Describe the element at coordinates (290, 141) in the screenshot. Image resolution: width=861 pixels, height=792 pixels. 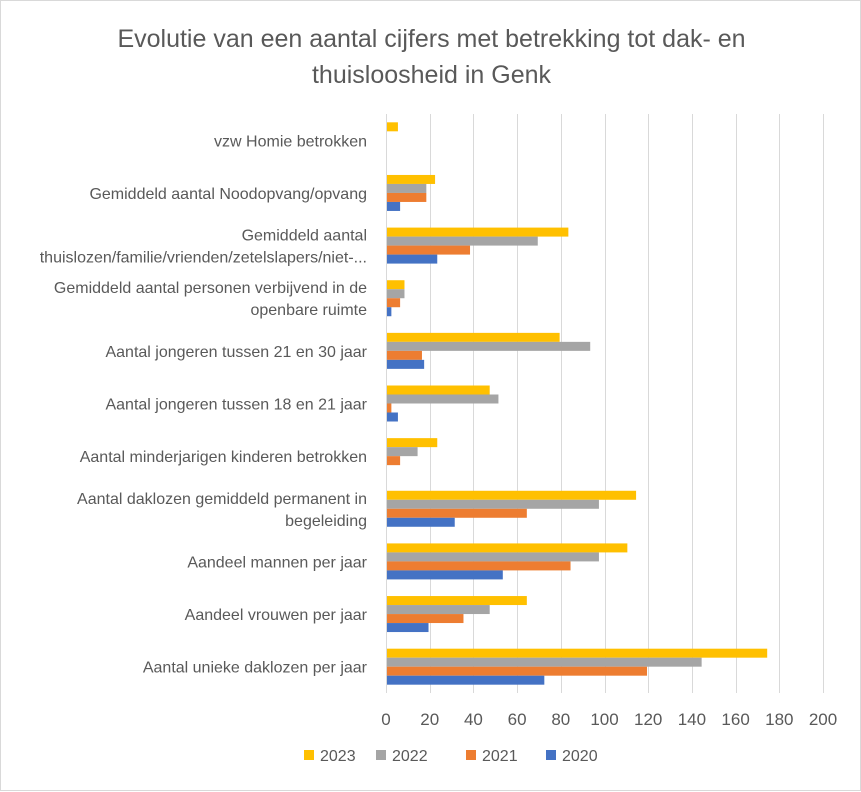
I see `category-label: vzw Homie betrokken` at that location.